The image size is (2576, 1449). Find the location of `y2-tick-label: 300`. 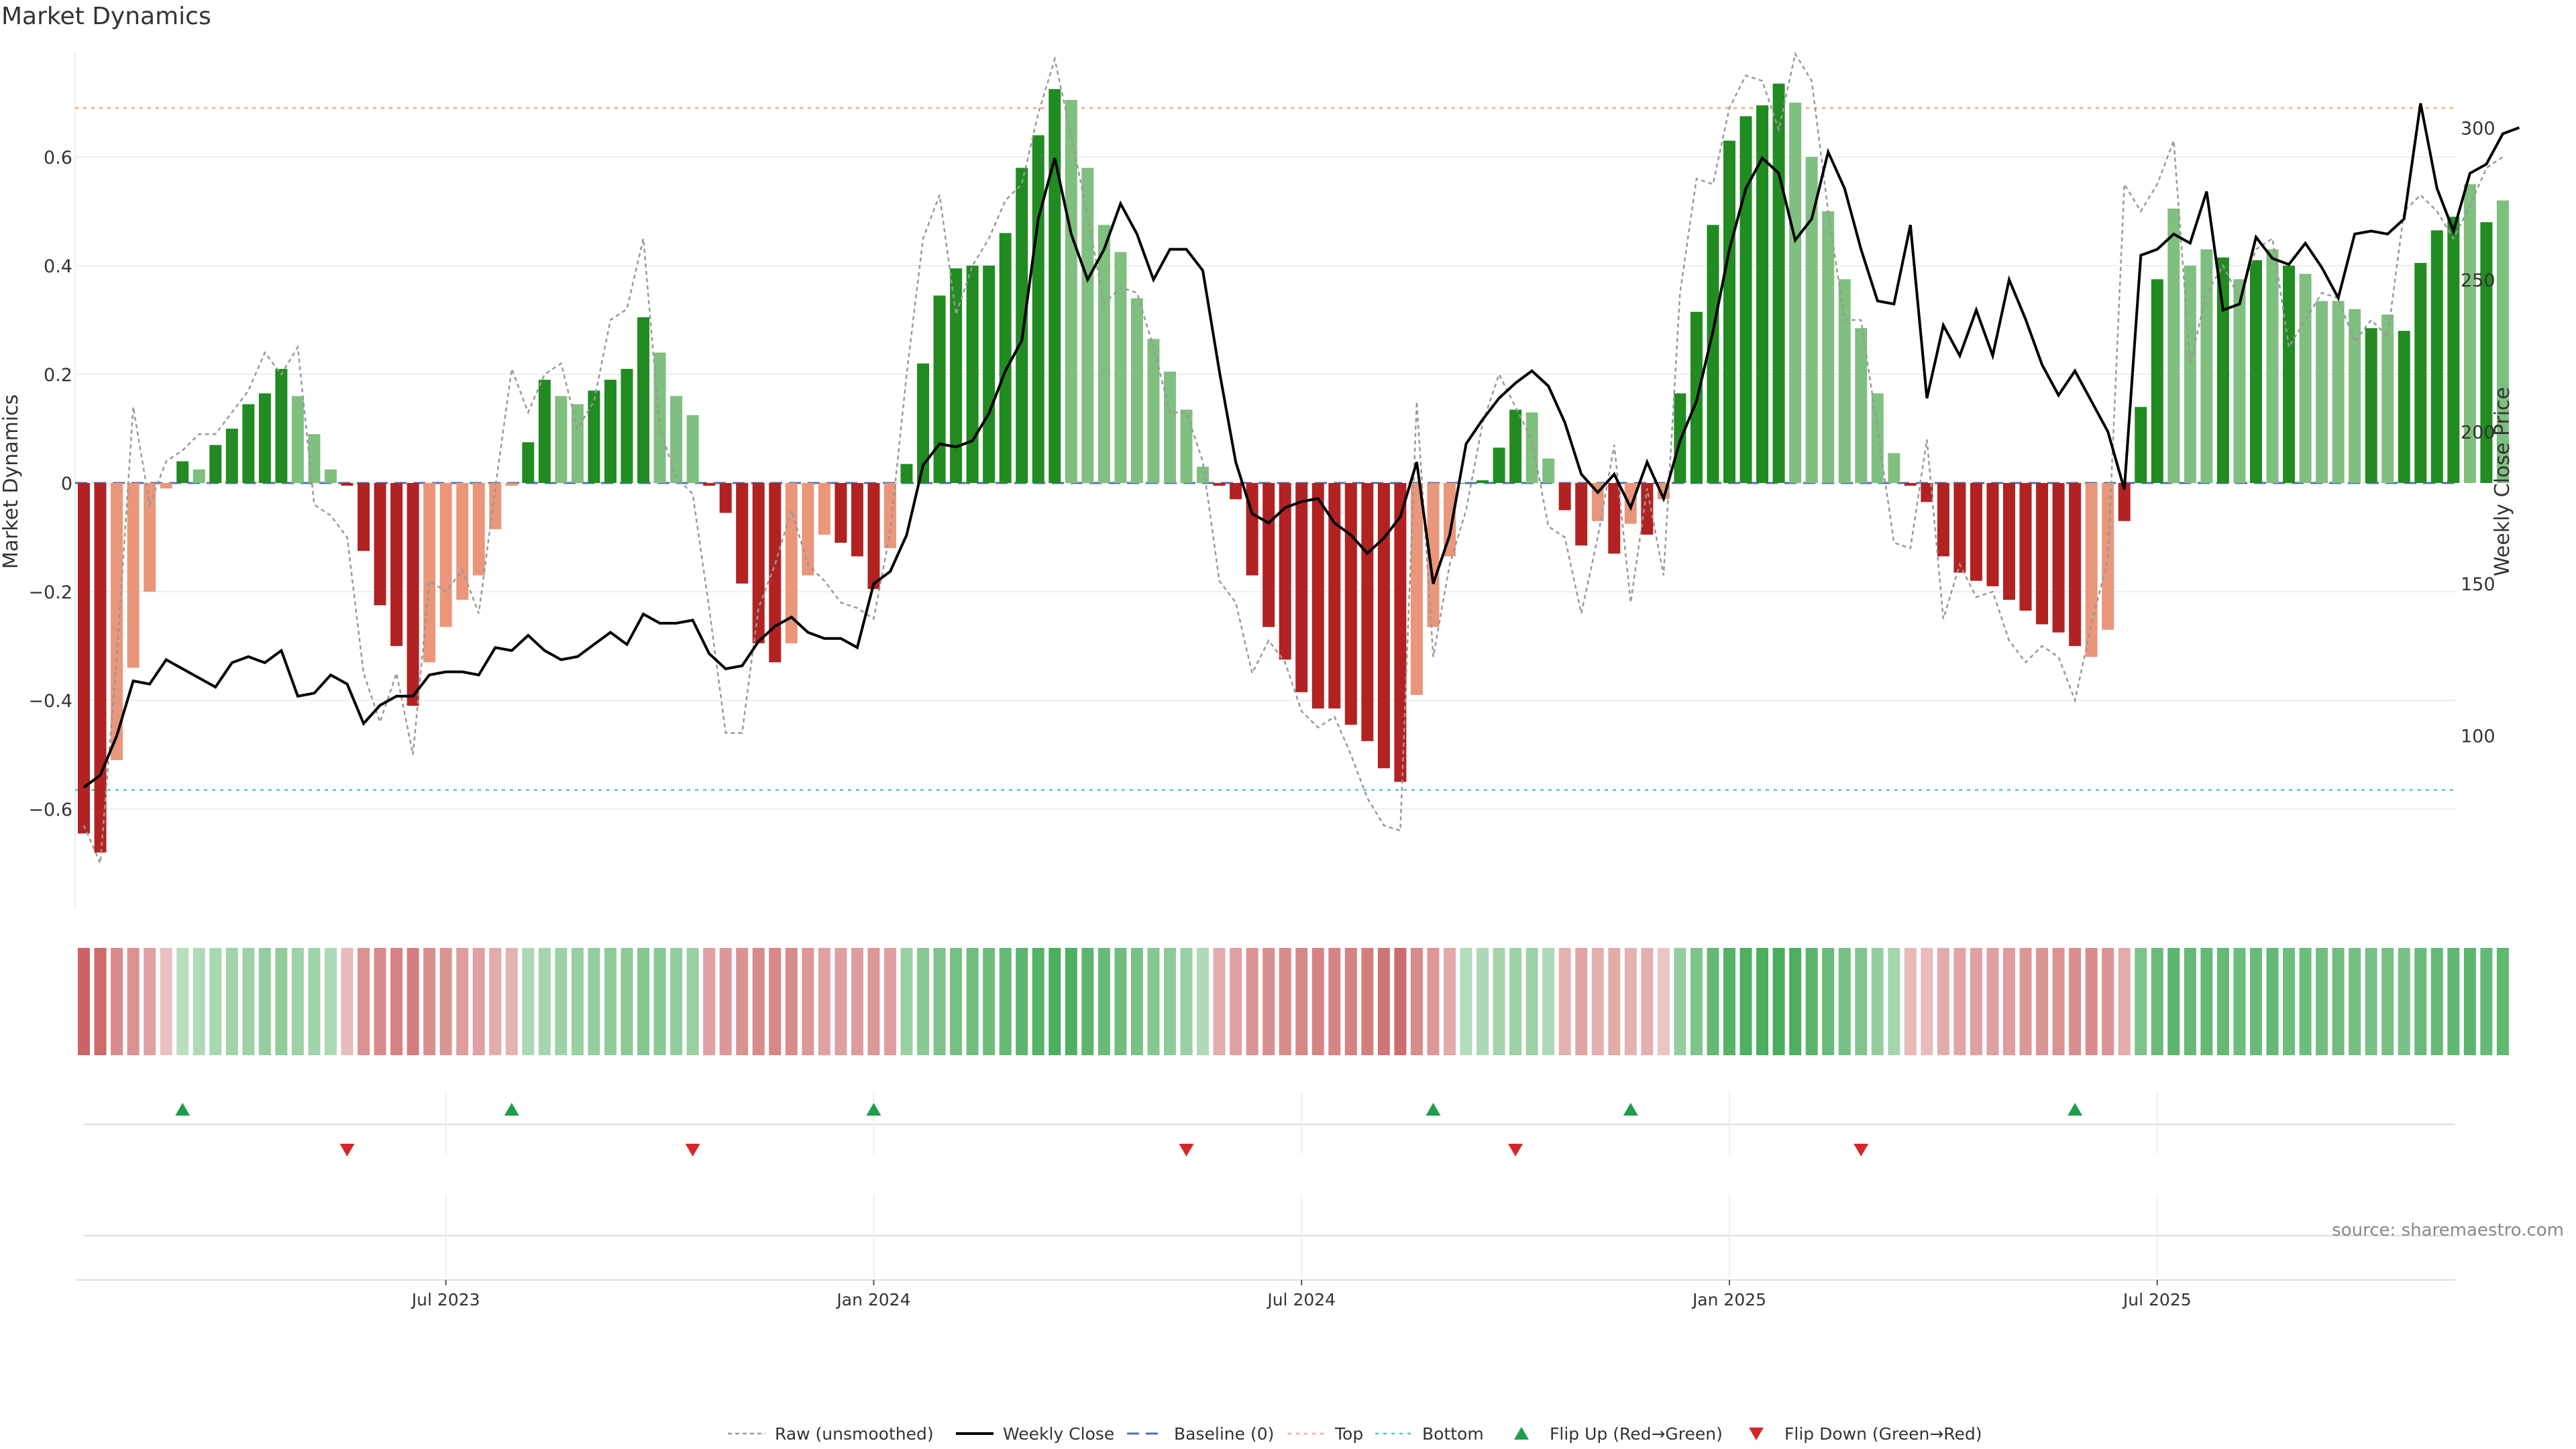

y2-tick-label: 300 is located at coordinates (2478, 128).